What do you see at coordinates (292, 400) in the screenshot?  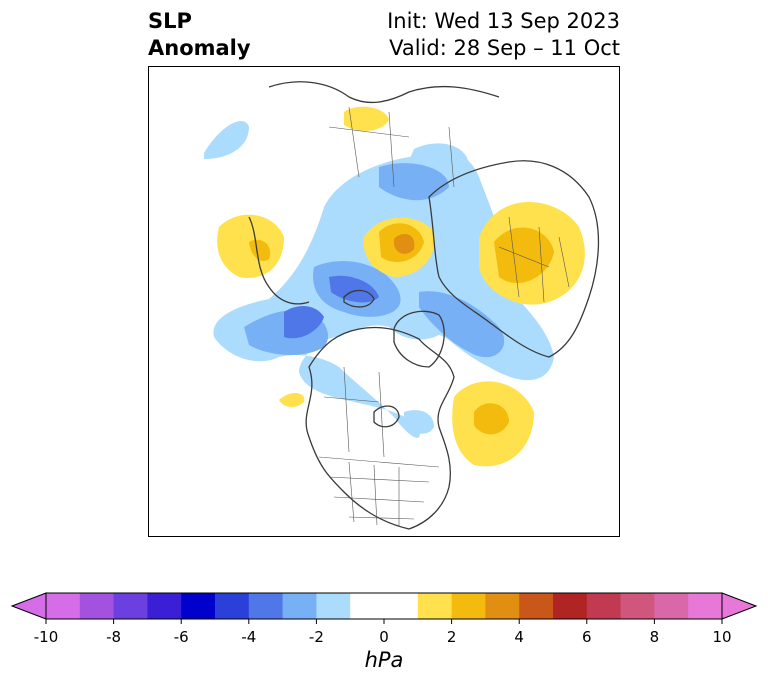 I see `pos-light-region-small` at bounding box center [292, 400].